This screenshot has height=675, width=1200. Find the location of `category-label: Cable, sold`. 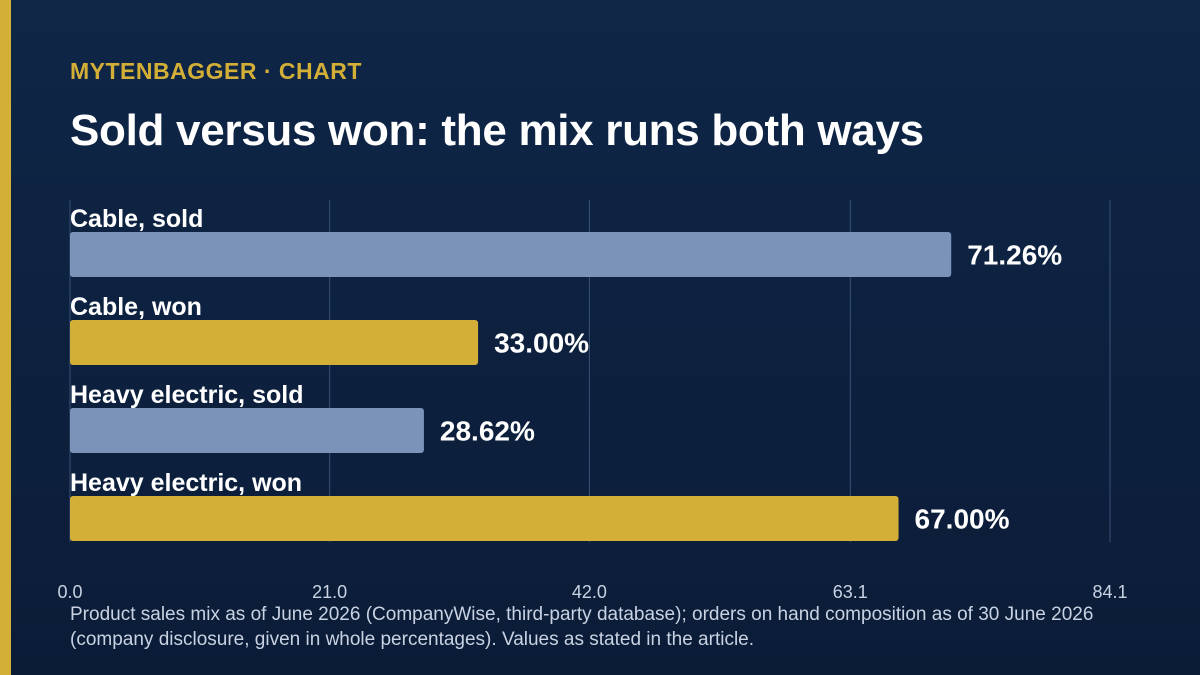

category-label: Cable, sold is located at coordinates (136, 219).